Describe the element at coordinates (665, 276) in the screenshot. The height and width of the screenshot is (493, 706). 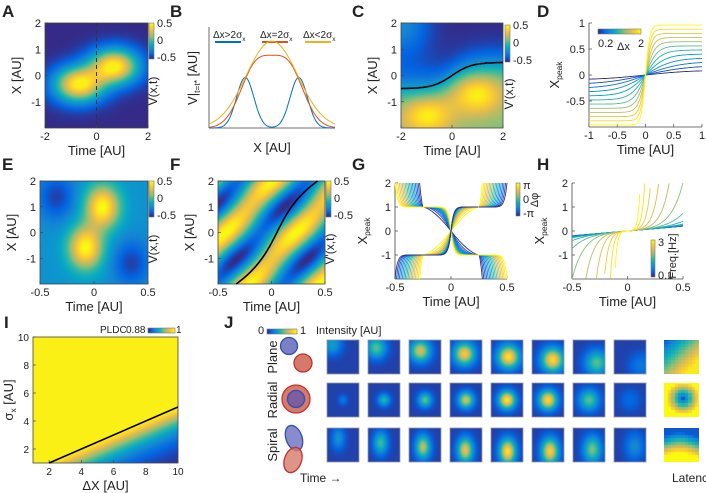
I see `colorbar-tick-label: 0.1` at that location.